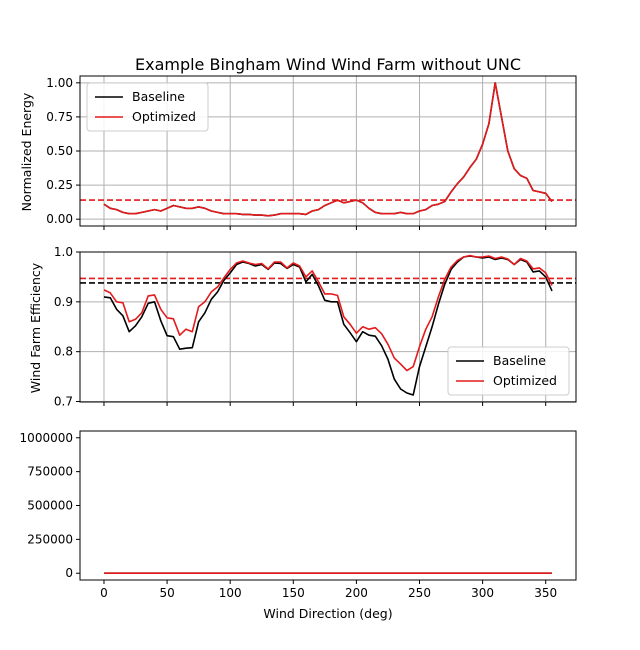  Describe the element at coordinates (46, 438) in the screenshot. I see `third-y-tick-label: 1000000` at that location.